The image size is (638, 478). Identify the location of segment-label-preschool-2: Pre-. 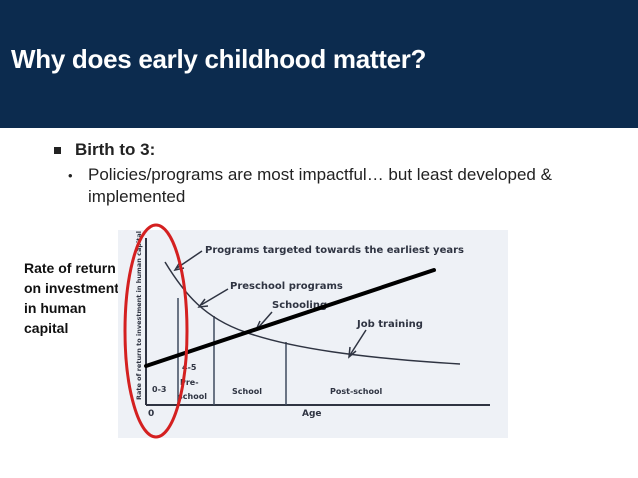
(189, 382).